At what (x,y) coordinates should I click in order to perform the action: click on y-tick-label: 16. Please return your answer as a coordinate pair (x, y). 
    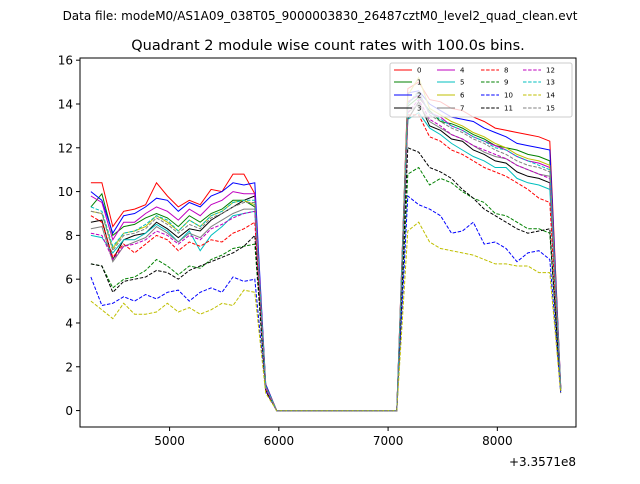
    Looking at the image, I should click on (65, 61).